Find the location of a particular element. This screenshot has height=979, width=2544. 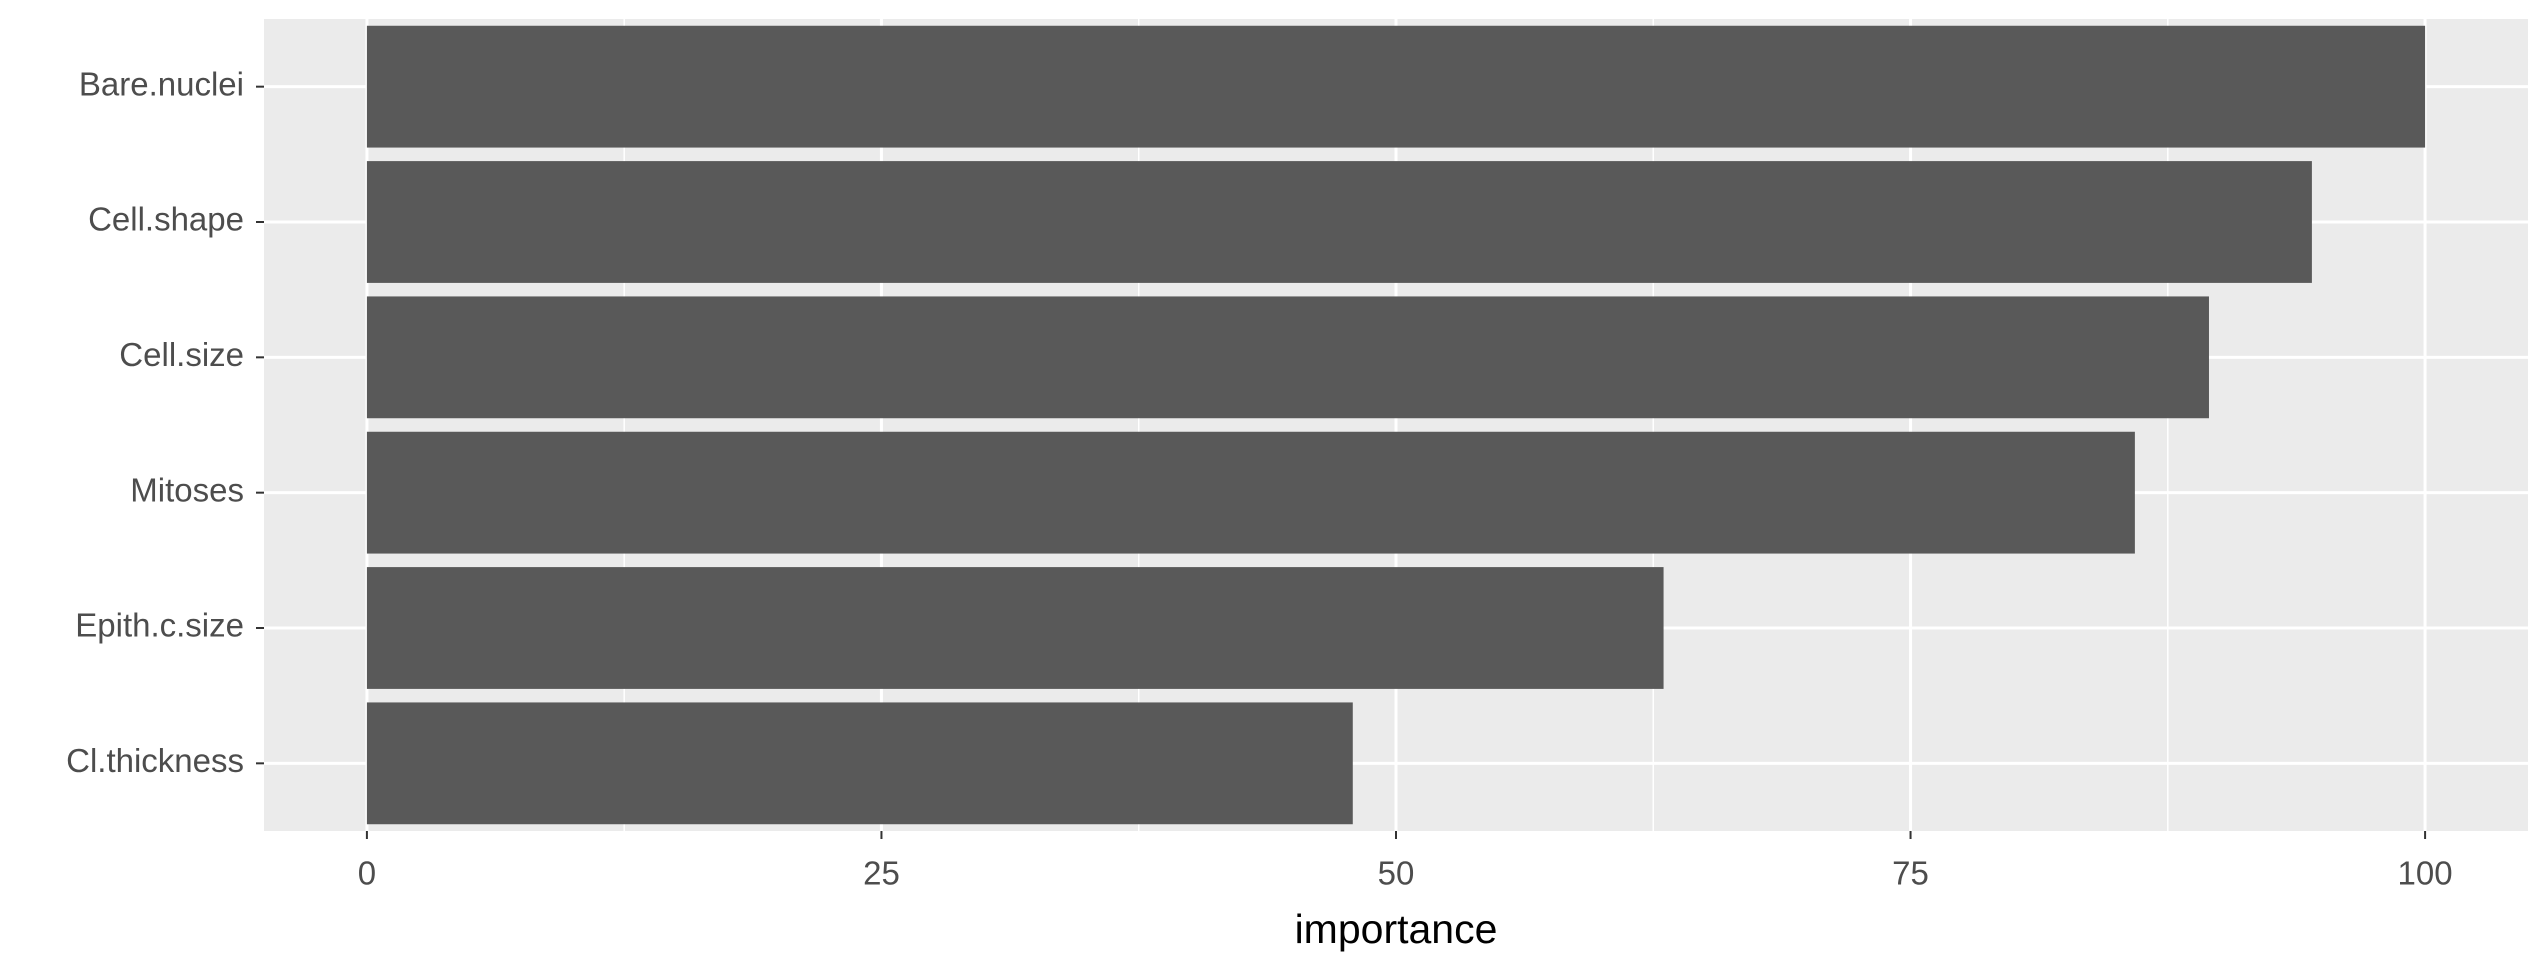

y-tick-label: Cell.shape is located at coordinates (166, 219).